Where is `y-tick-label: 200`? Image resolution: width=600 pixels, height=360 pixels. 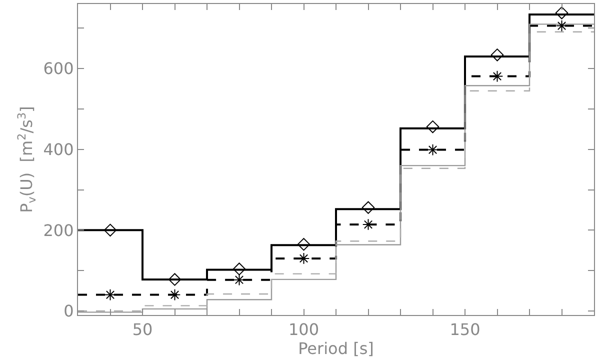 y-tick-label: 200 is located at coordinates (58, 230).